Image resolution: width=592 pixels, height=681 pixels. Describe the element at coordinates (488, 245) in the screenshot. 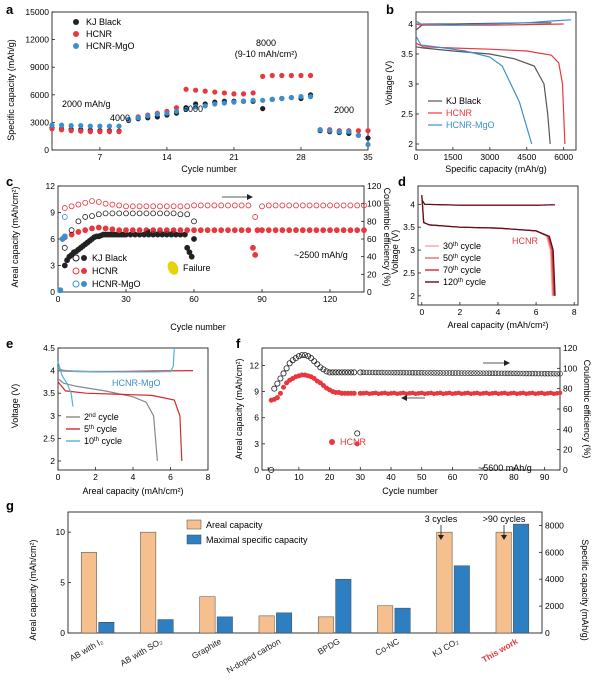

I see `discharge-curve-d-s3` at that location.